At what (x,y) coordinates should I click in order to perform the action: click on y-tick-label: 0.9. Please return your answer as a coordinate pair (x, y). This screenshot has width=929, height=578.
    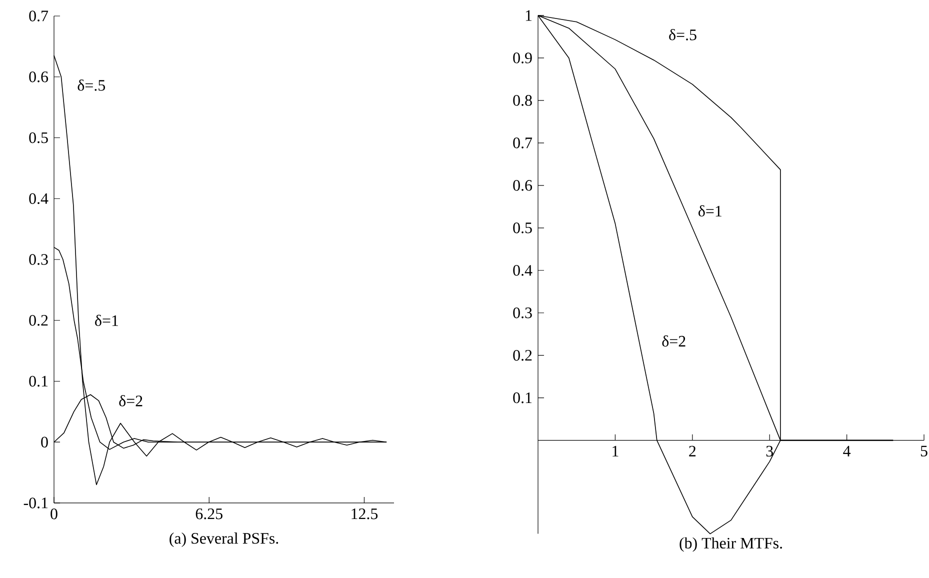
    Looking at the image, I should click on (522, 58).